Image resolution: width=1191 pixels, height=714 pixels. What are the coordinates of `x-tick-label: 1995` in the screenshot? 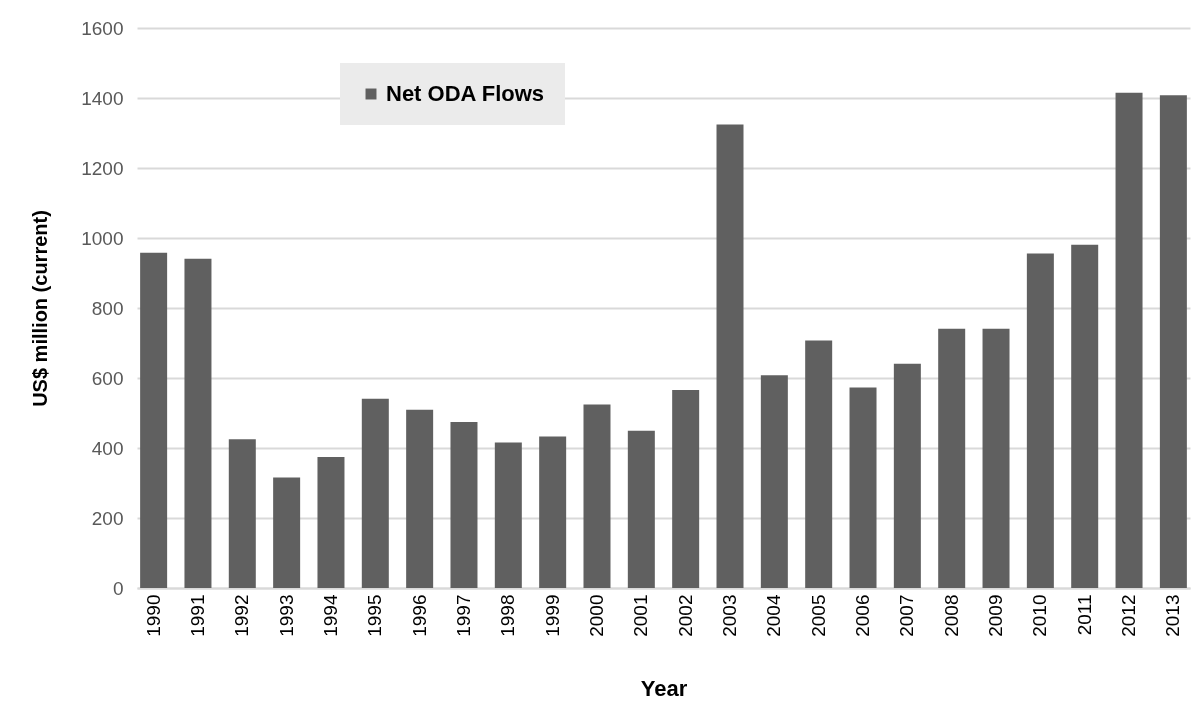 It's located at (375, 615).